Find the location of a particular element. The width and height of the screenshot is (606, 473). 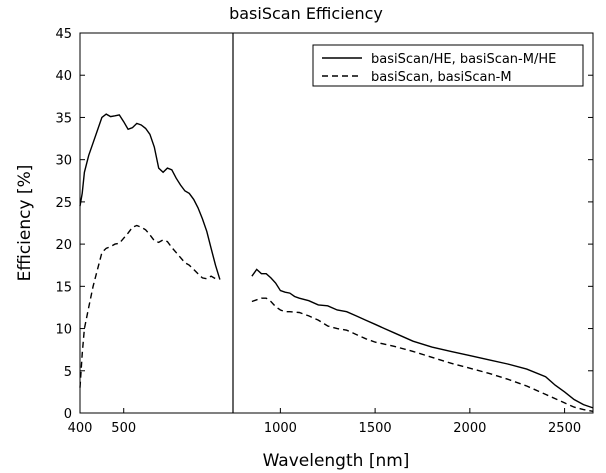

y-tick-label: 25 is located at coordinates (63, 203).